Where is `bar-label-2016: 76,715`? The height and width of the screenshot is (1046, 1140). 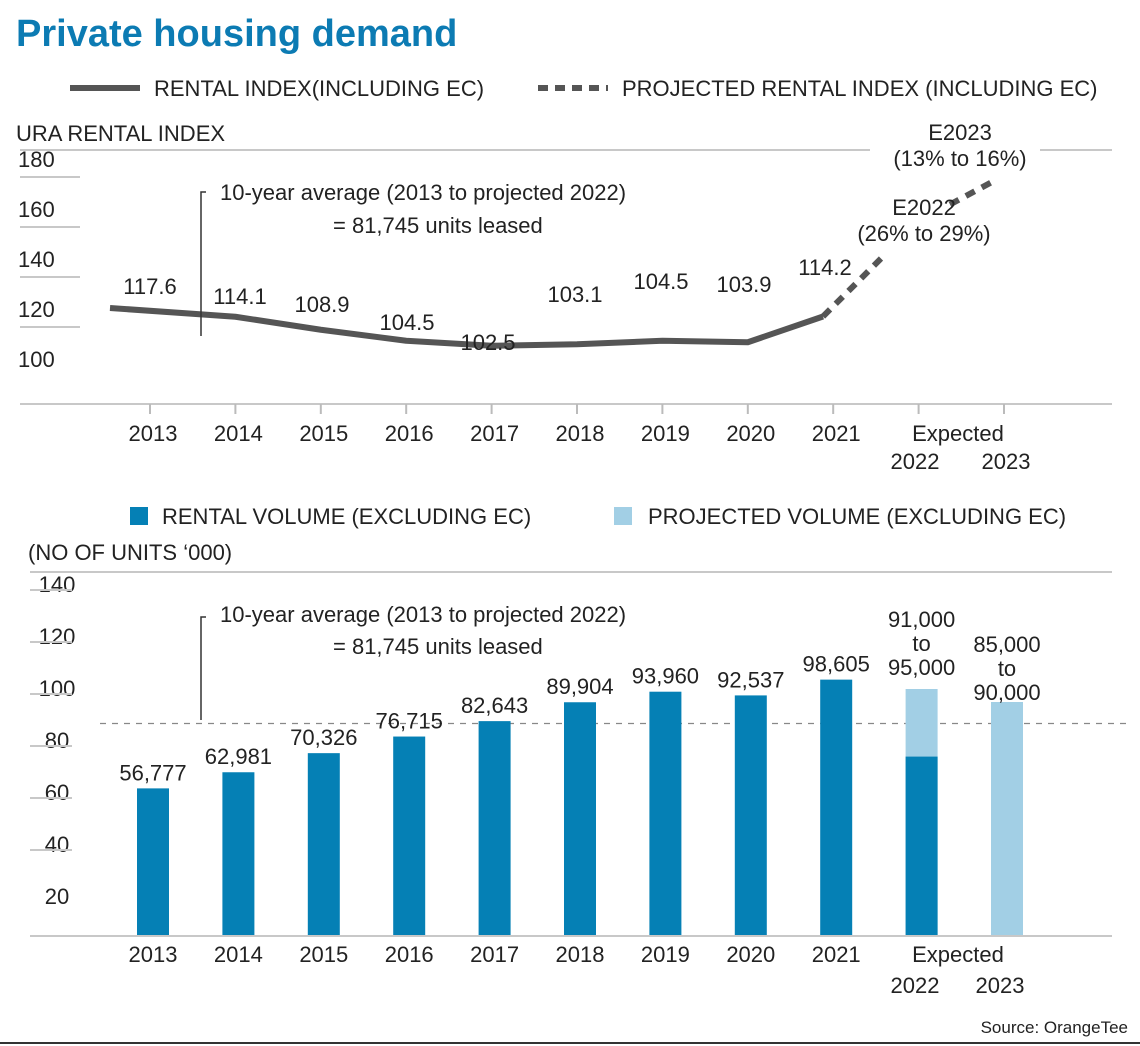
bar-label-2016: 76,715 is located at coordinates (409, 721).